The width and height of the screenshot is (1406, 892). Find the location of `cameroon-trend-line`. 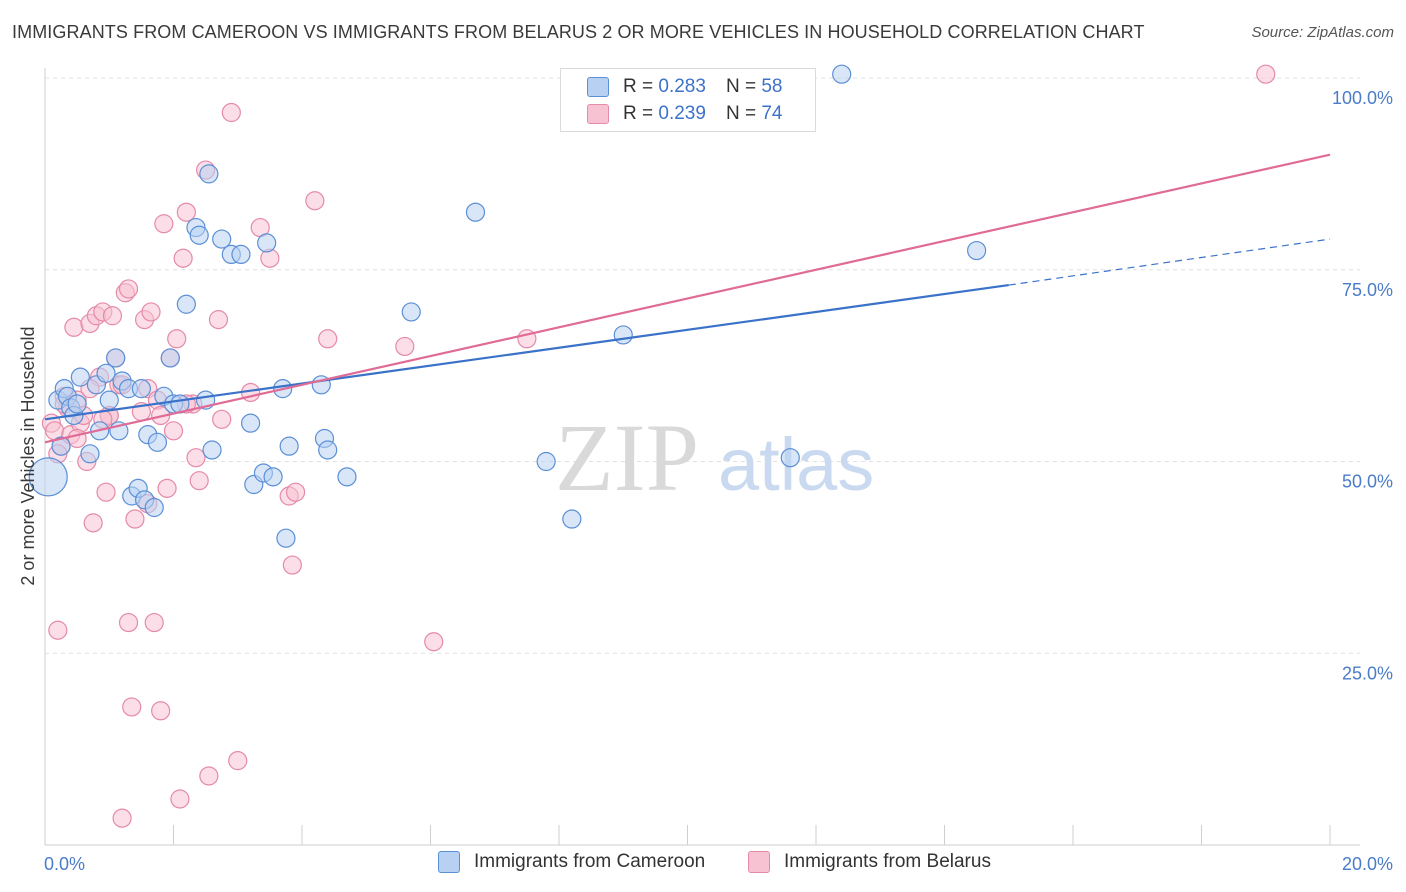

cameroon-trend-line is located at coordinates (526, 352).